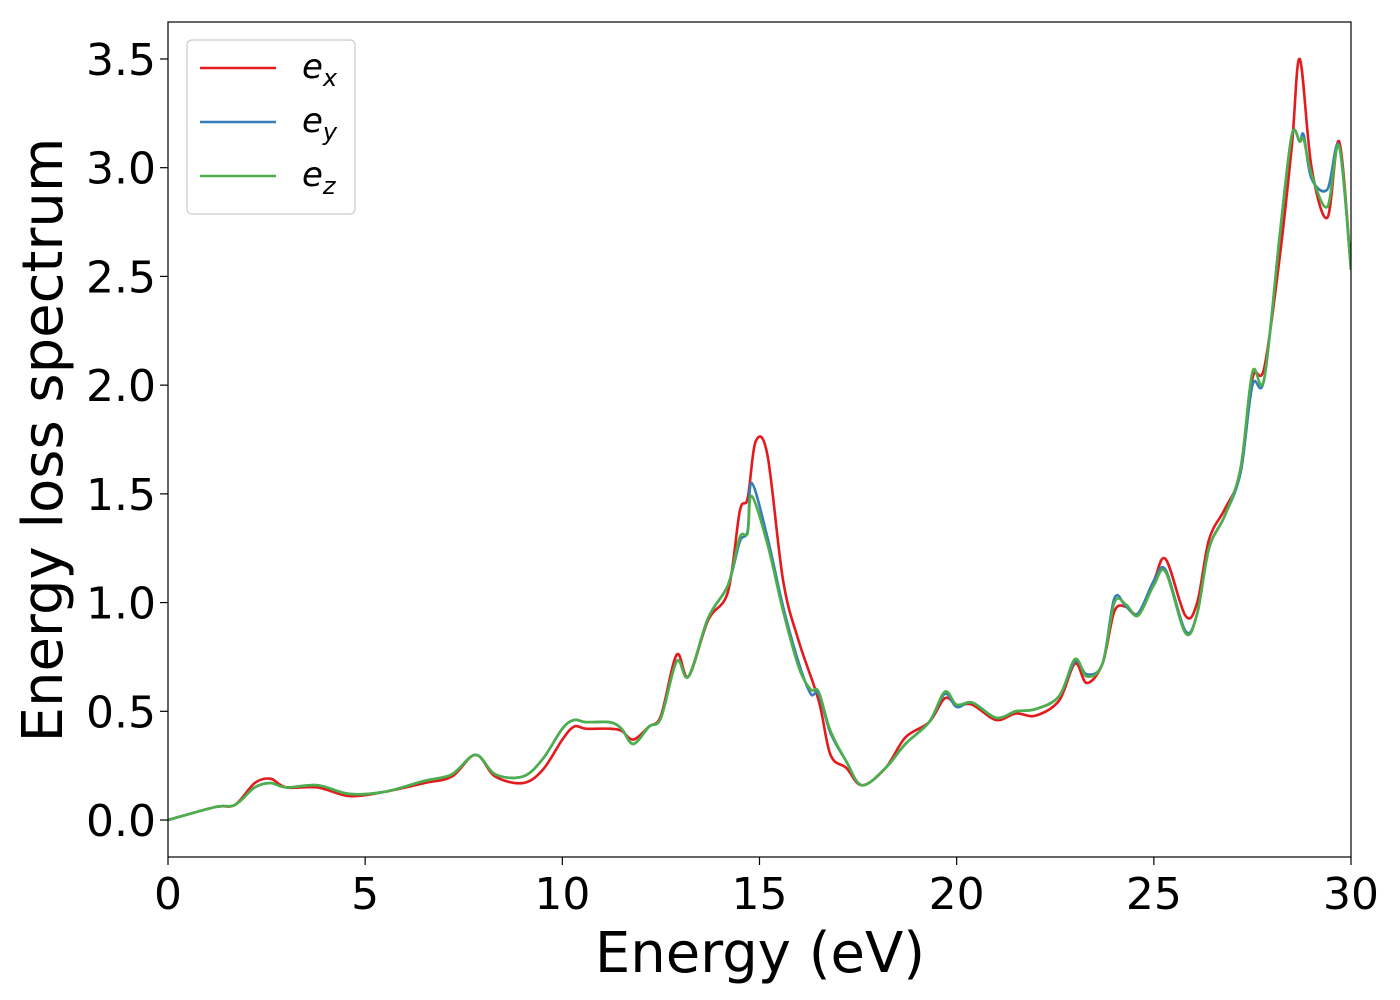  Describe the element at coordinates (121, 169) in the screenshot. I see `y-tick-label: 3.0` at that location.